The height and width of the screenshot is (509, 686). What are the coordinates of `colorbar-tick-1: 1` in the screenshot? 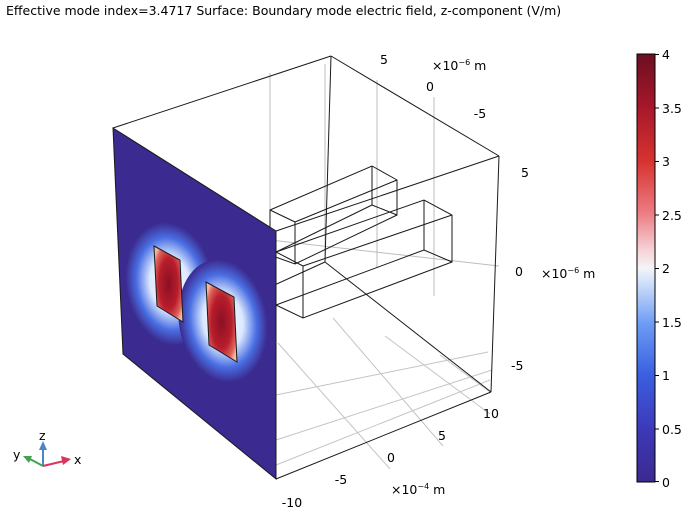 It's located at (666, 375).